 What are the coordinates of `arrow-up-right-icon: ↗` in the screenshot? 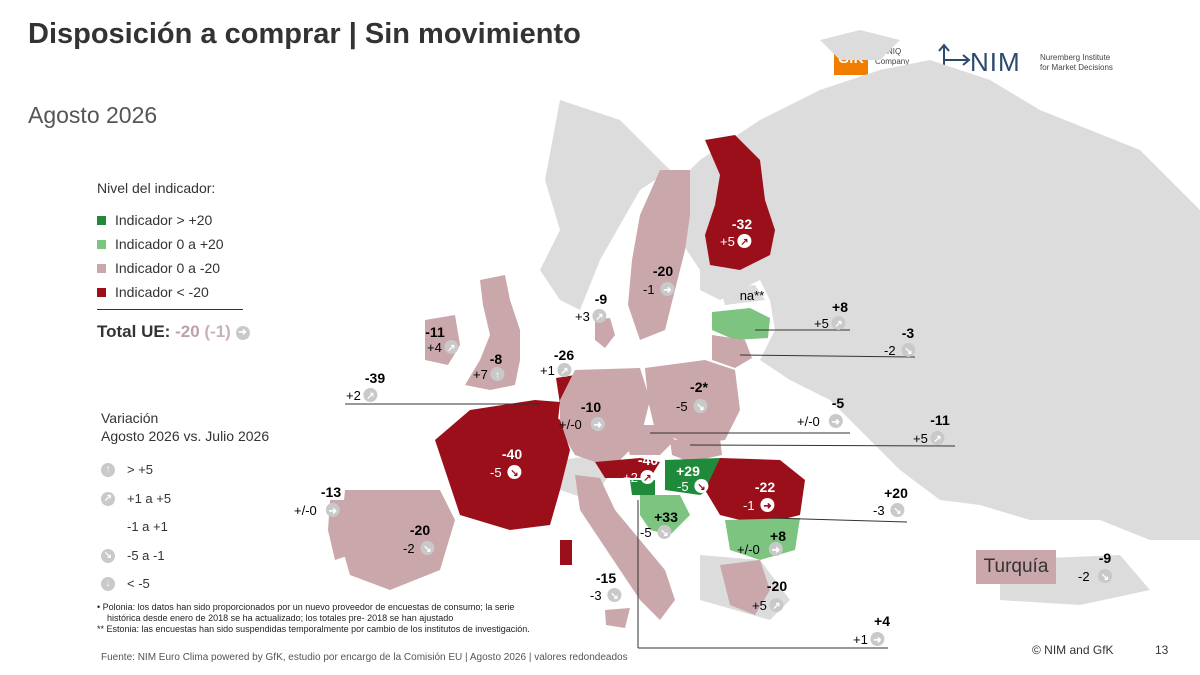 It's located at (108, 498).